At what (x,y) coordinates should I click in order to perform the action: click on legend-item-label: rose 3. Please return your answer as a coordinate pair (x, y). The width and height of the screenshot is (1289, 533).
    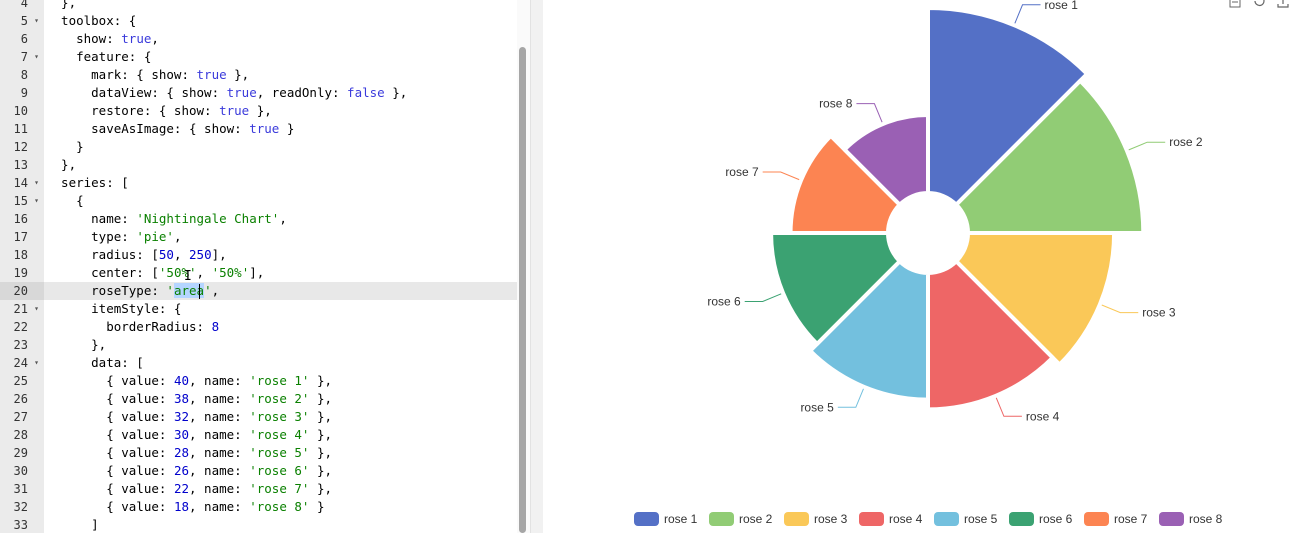
    Looking at the image, I should click on (831, 519).